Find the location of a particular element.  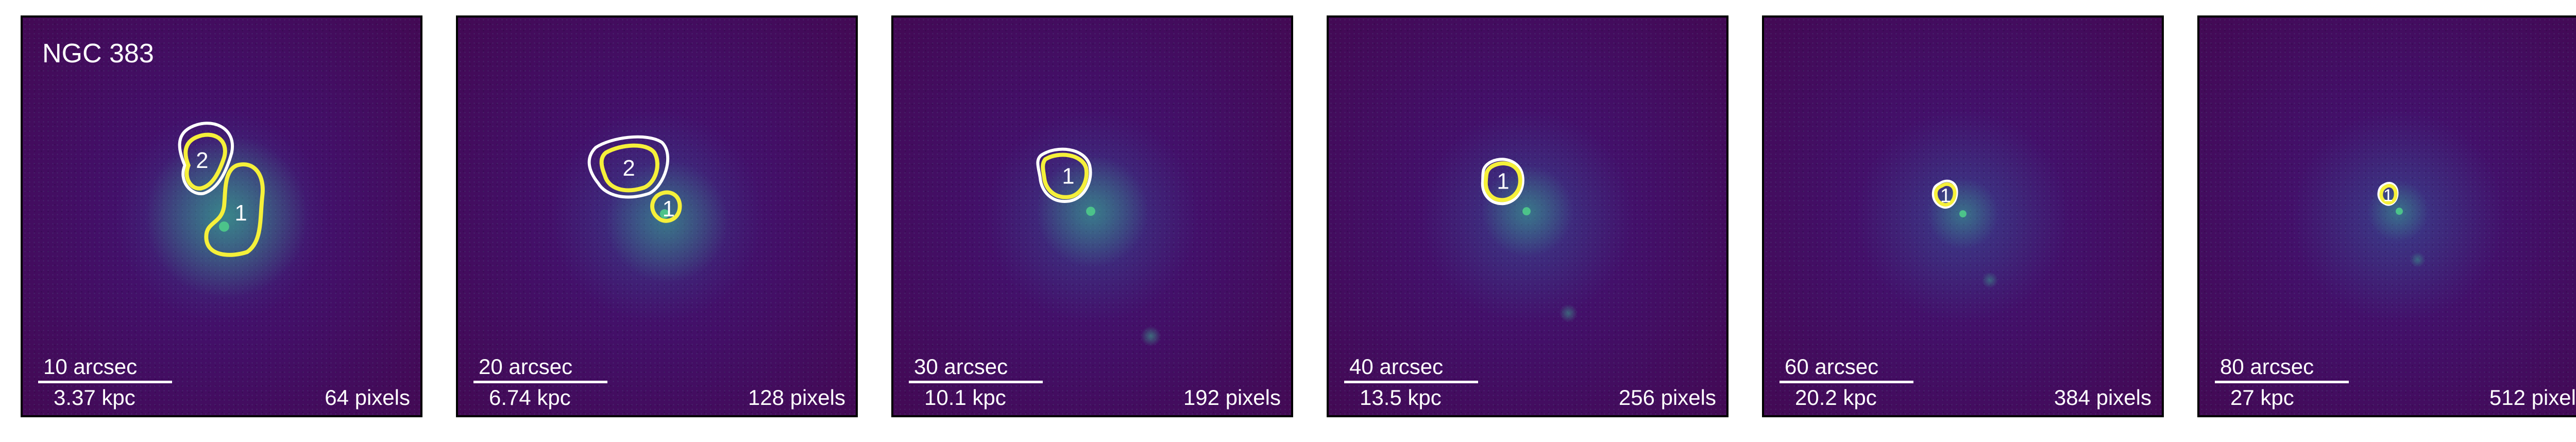

image-panel-384px: 1 60 arcsec 20.2 kpc 384 pixels is located at coordinates (1963, 216).